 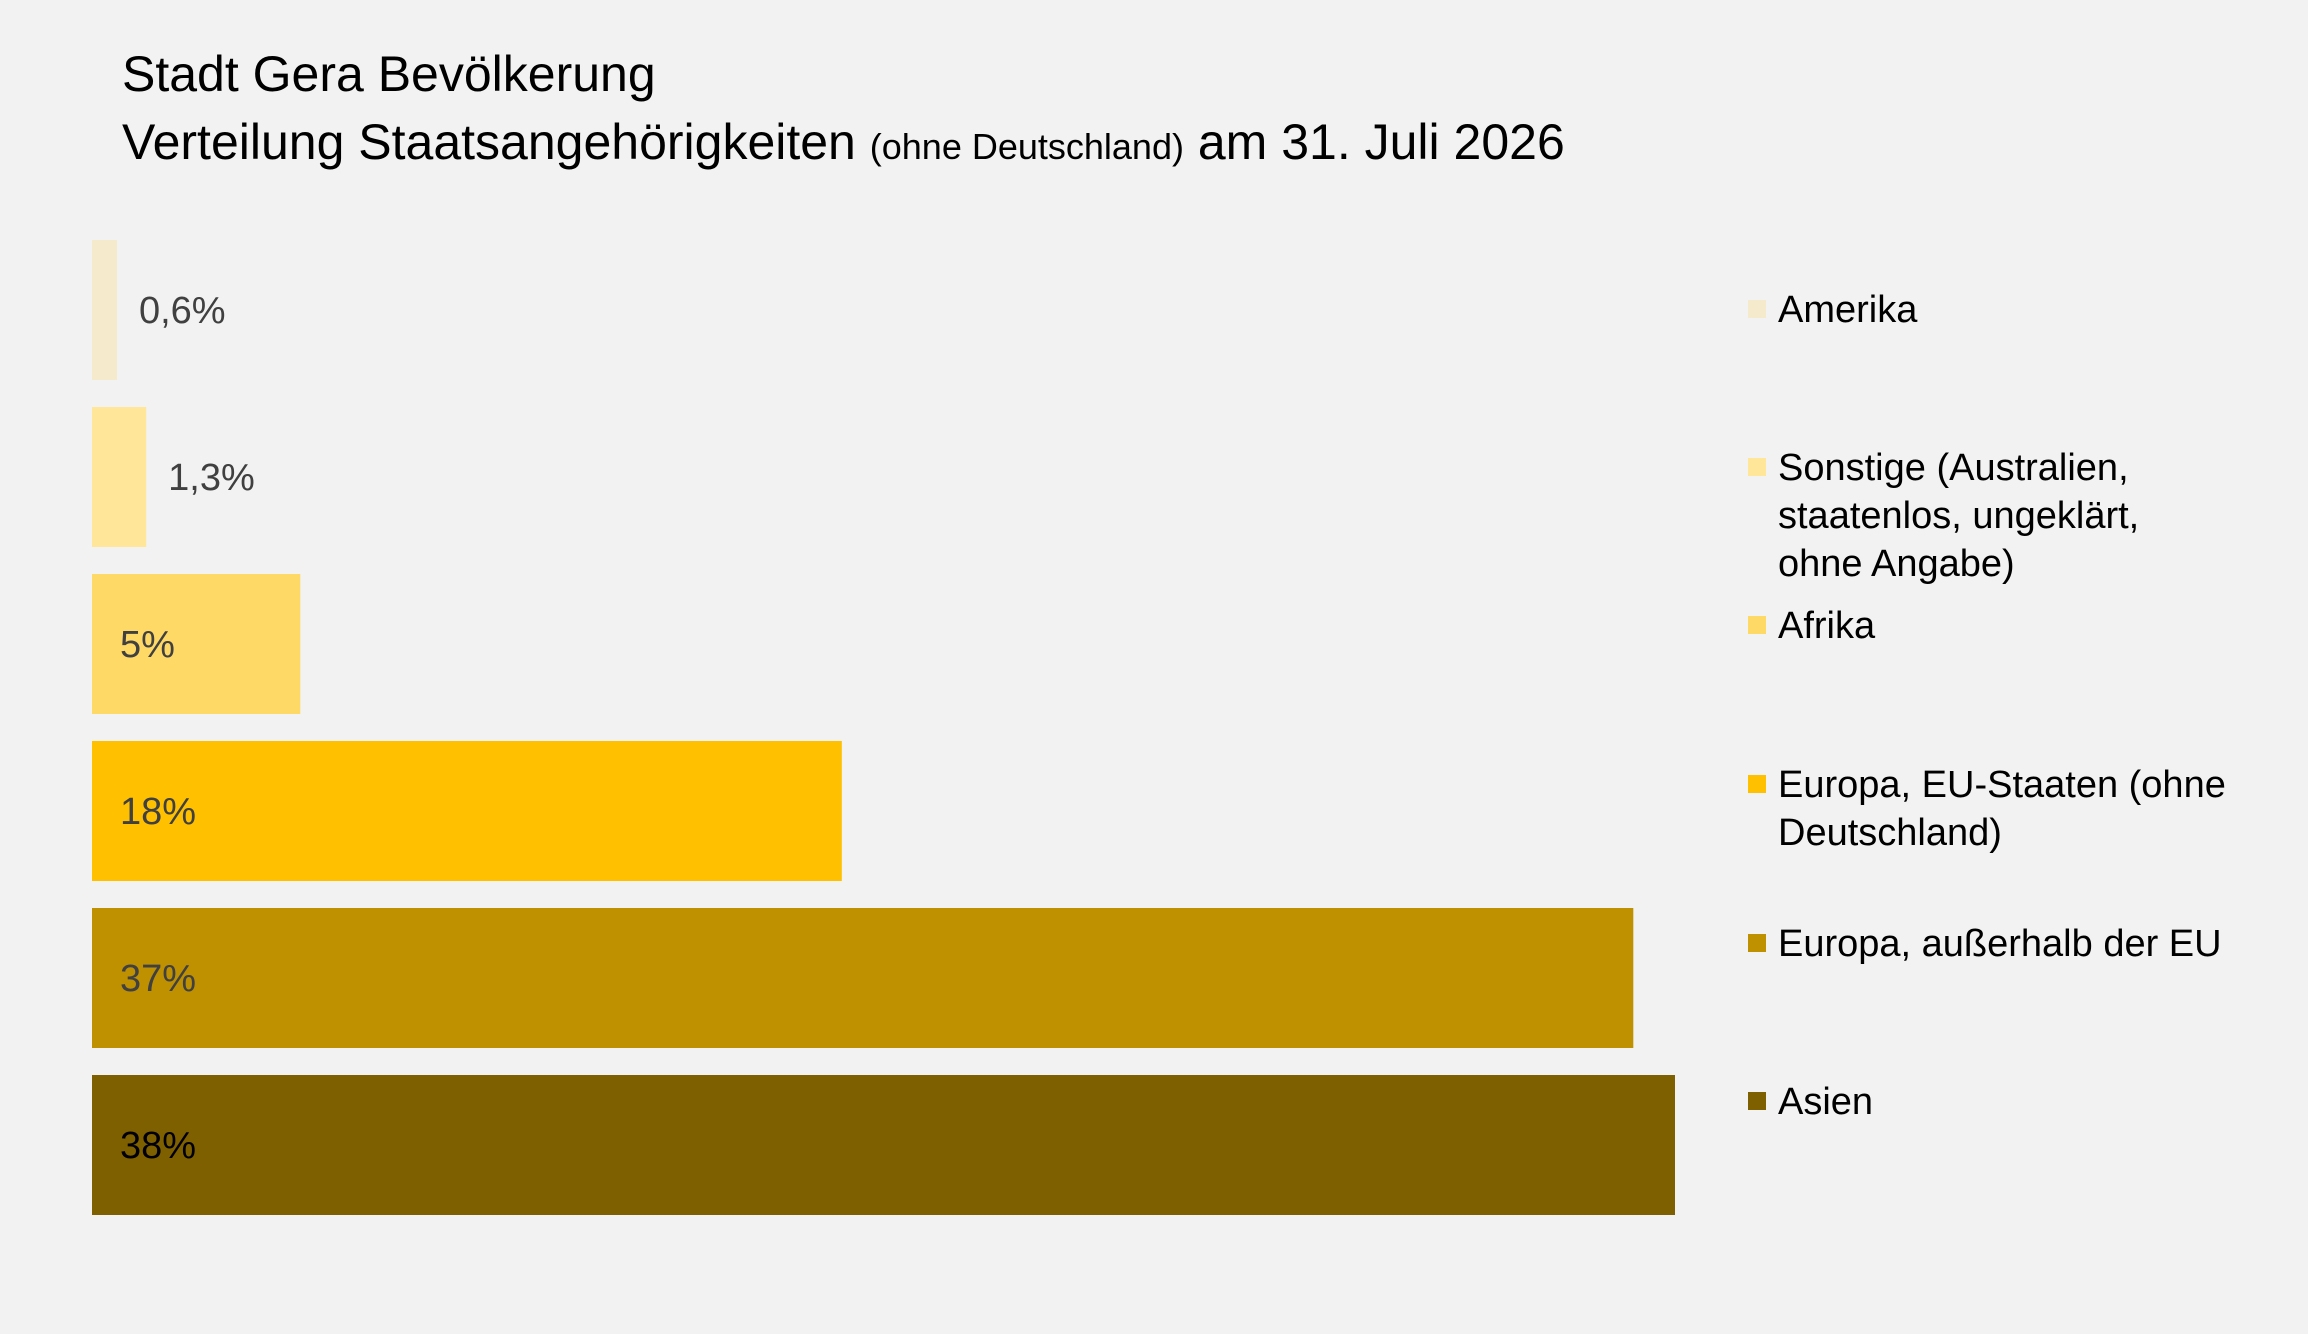 I want to click on bar-label-1: 1,3%, so click(x=211, y=478).